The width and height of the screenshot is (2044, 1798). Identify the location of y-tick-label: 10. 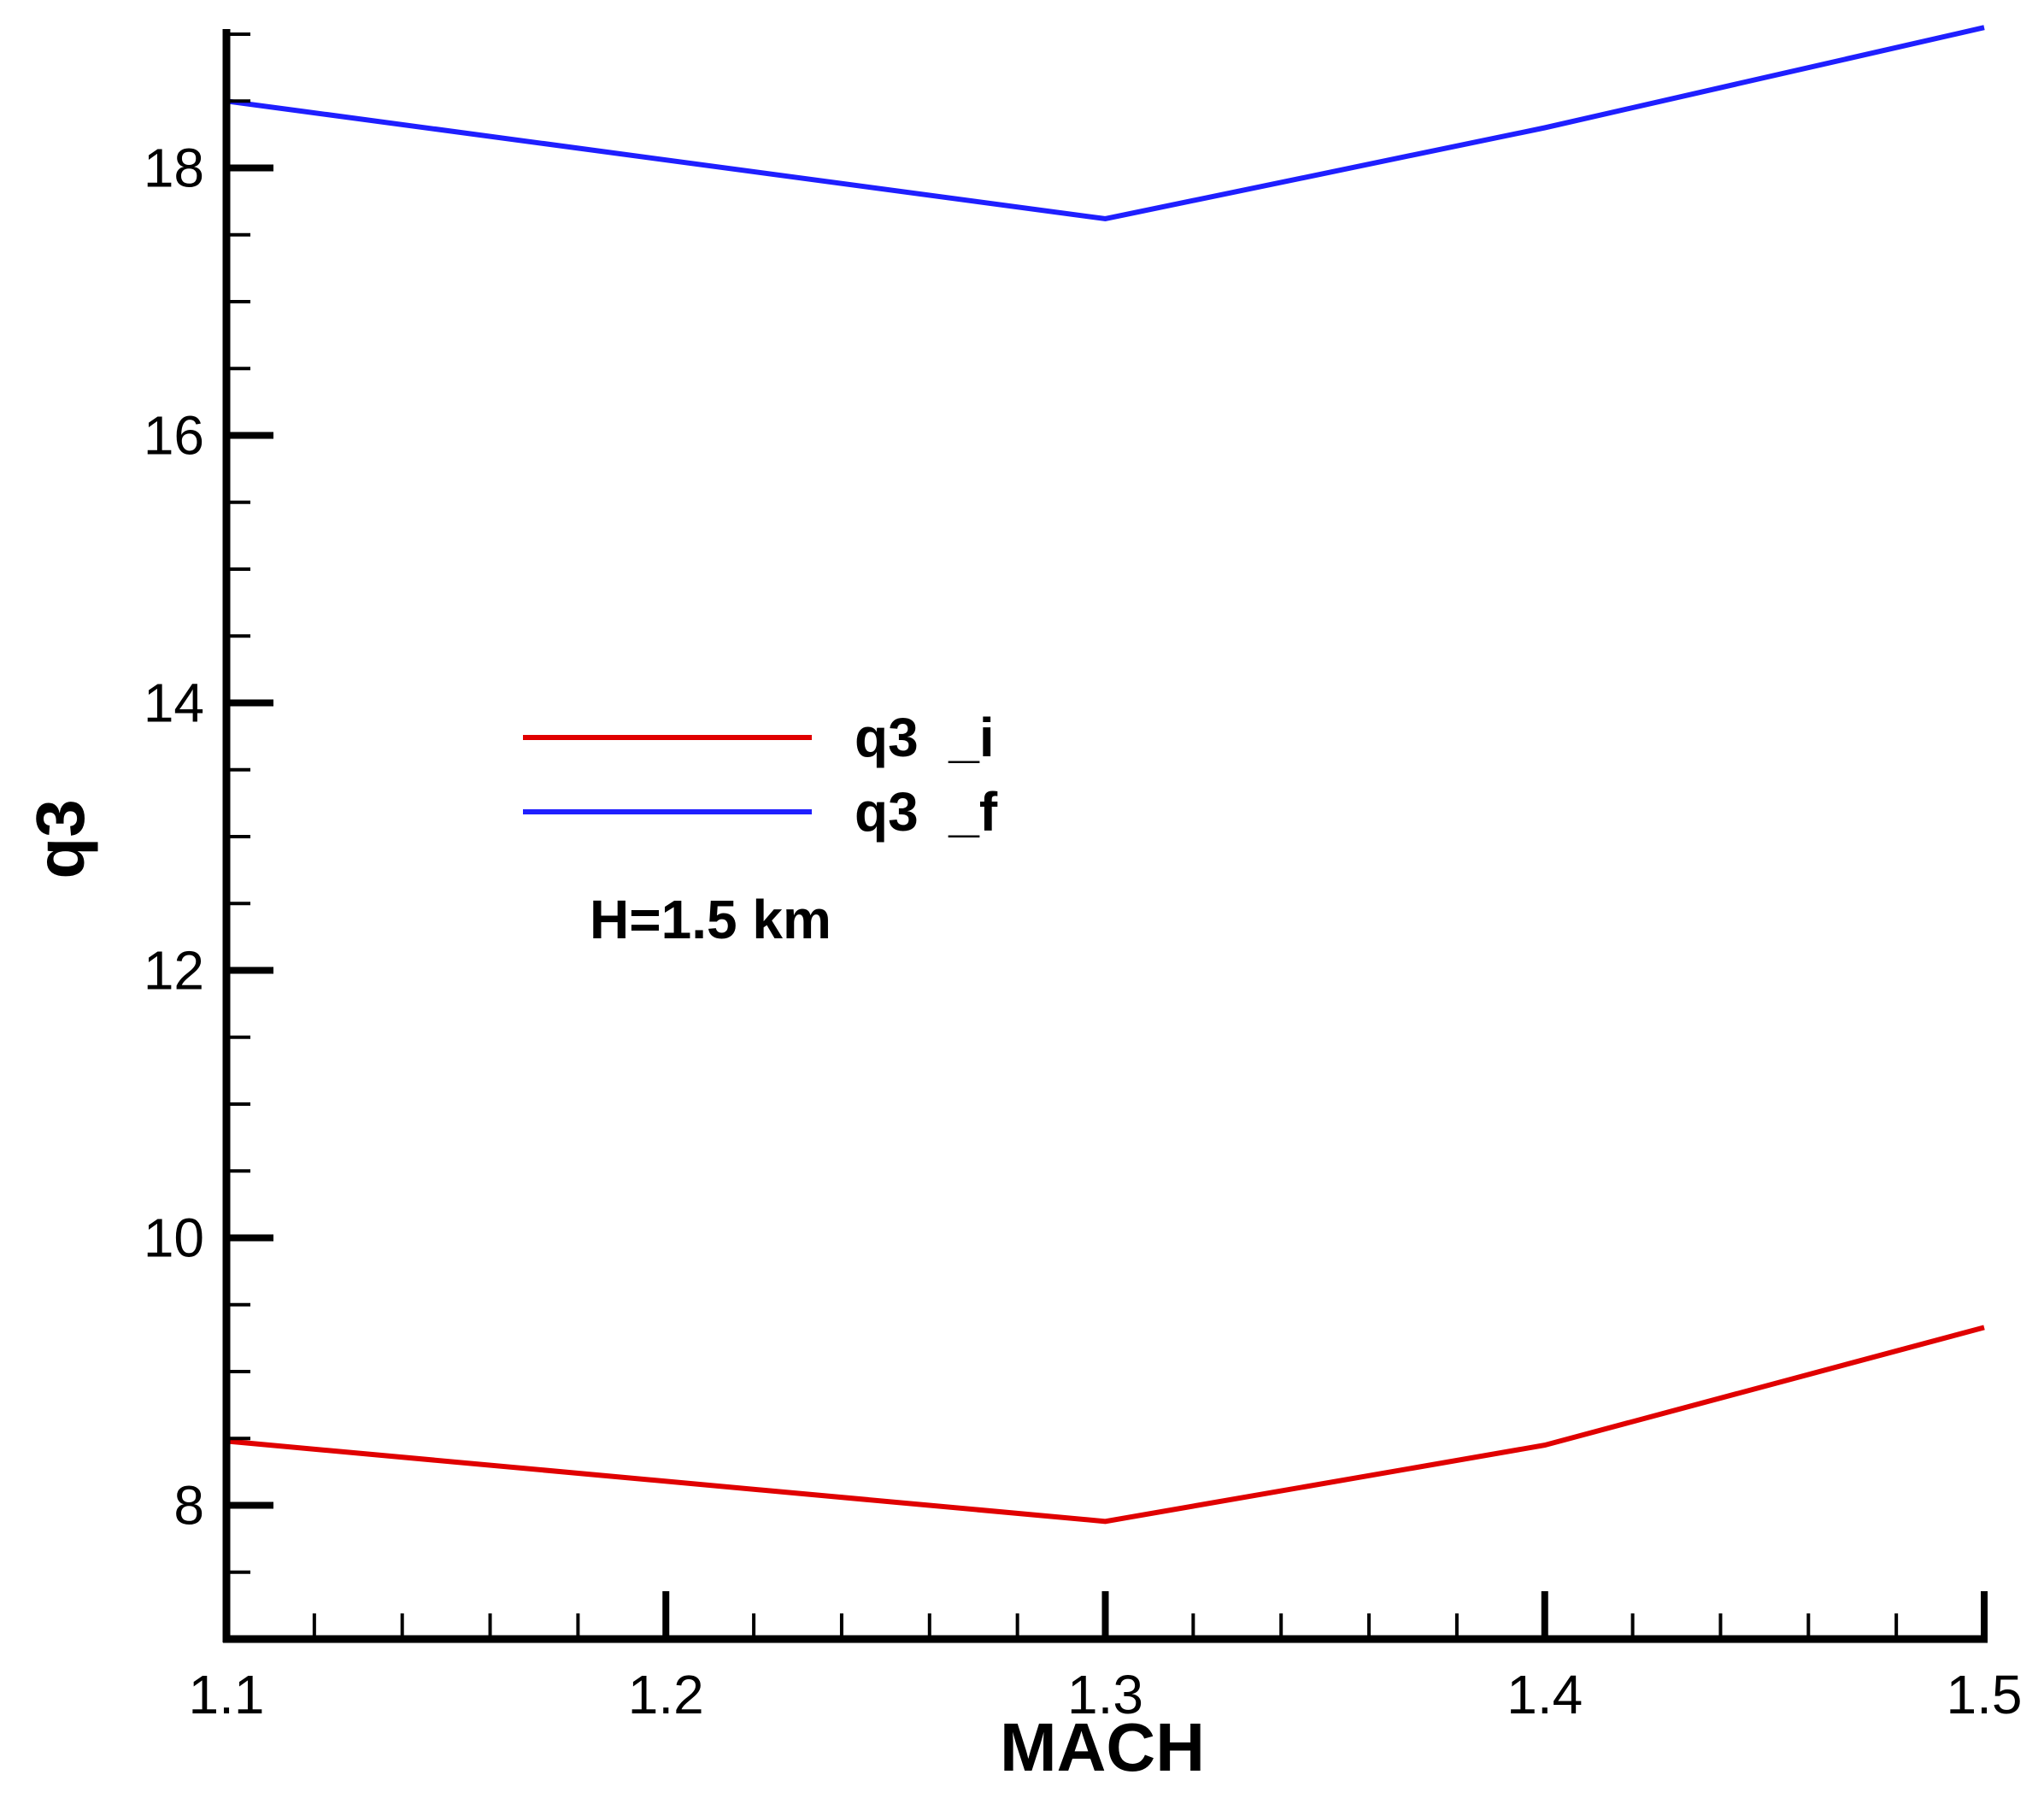
(174, 1238).